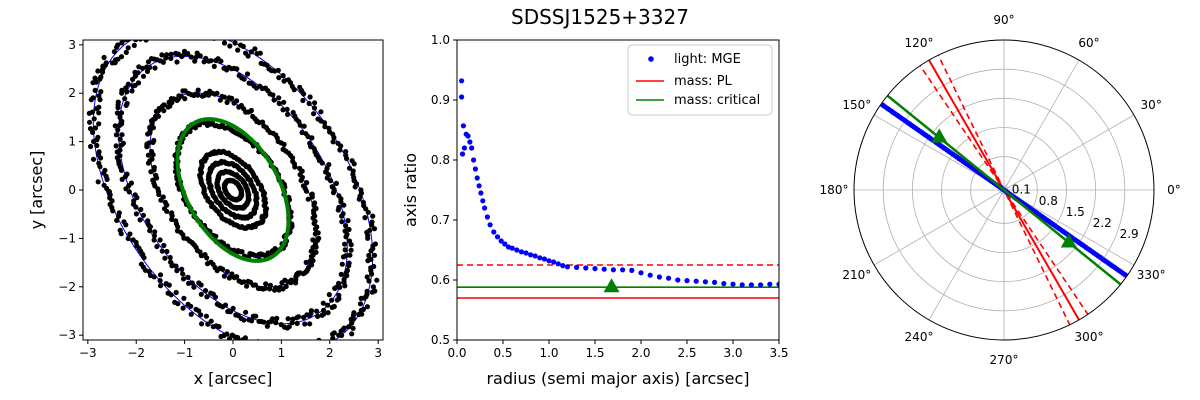  Describe the element at coordinates (594, 353) in the screenshot. I see `axis-ratio-xtick-label: 1.5` at that location.